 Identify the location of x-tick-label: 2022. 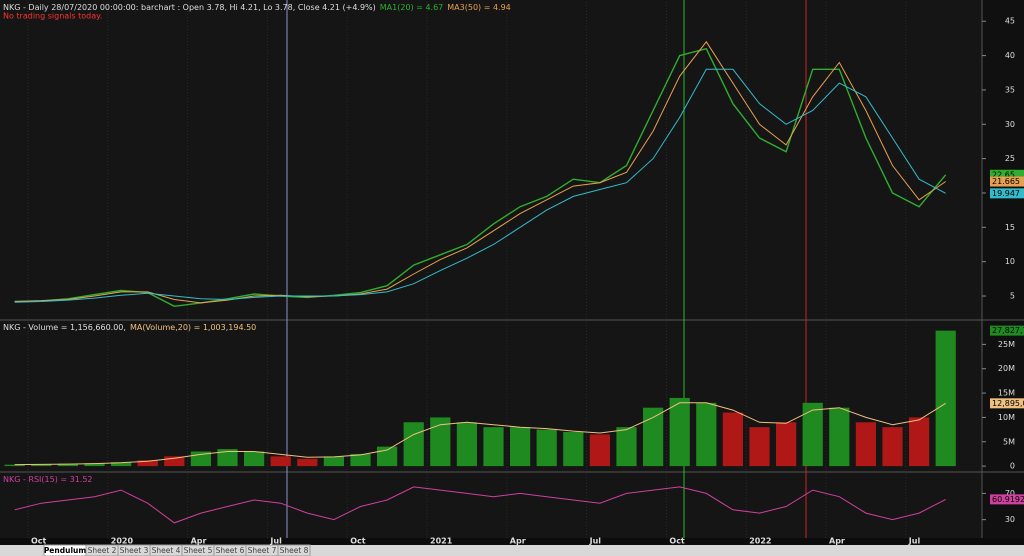
(760, 541).